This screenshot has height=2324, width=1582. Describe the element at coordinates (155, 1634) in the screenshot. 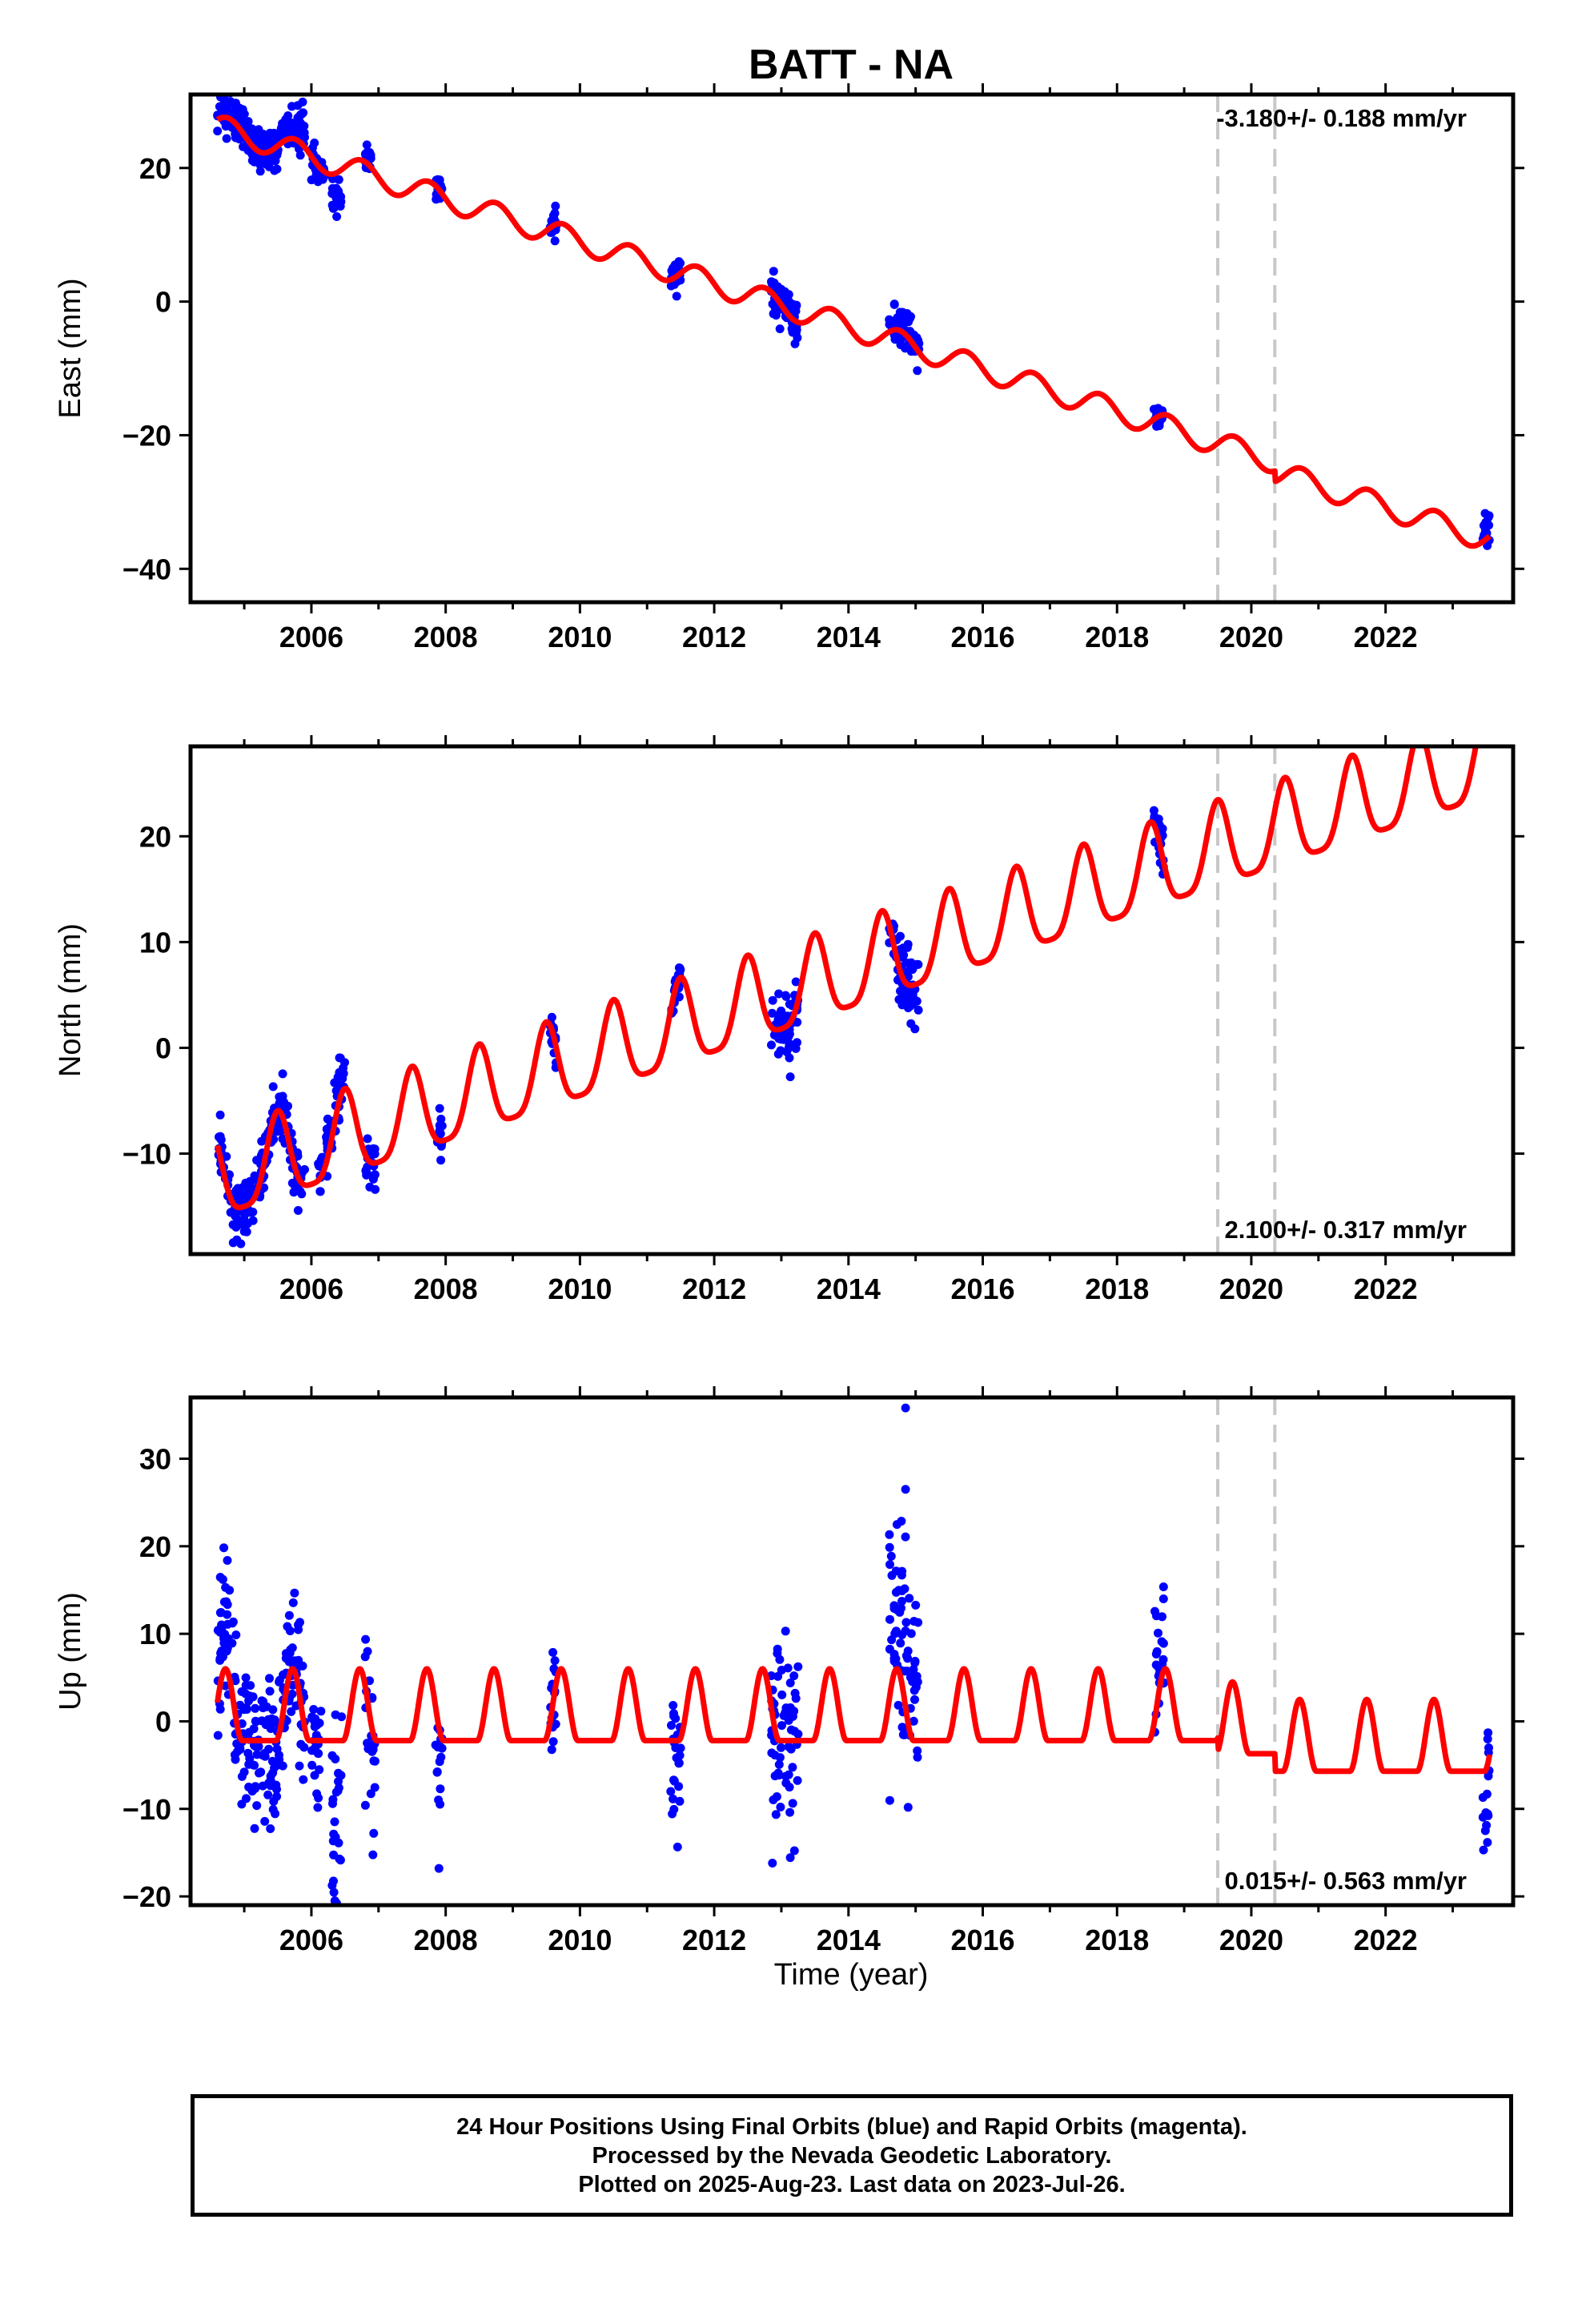

I see `y-tick-label: 10` at that location.